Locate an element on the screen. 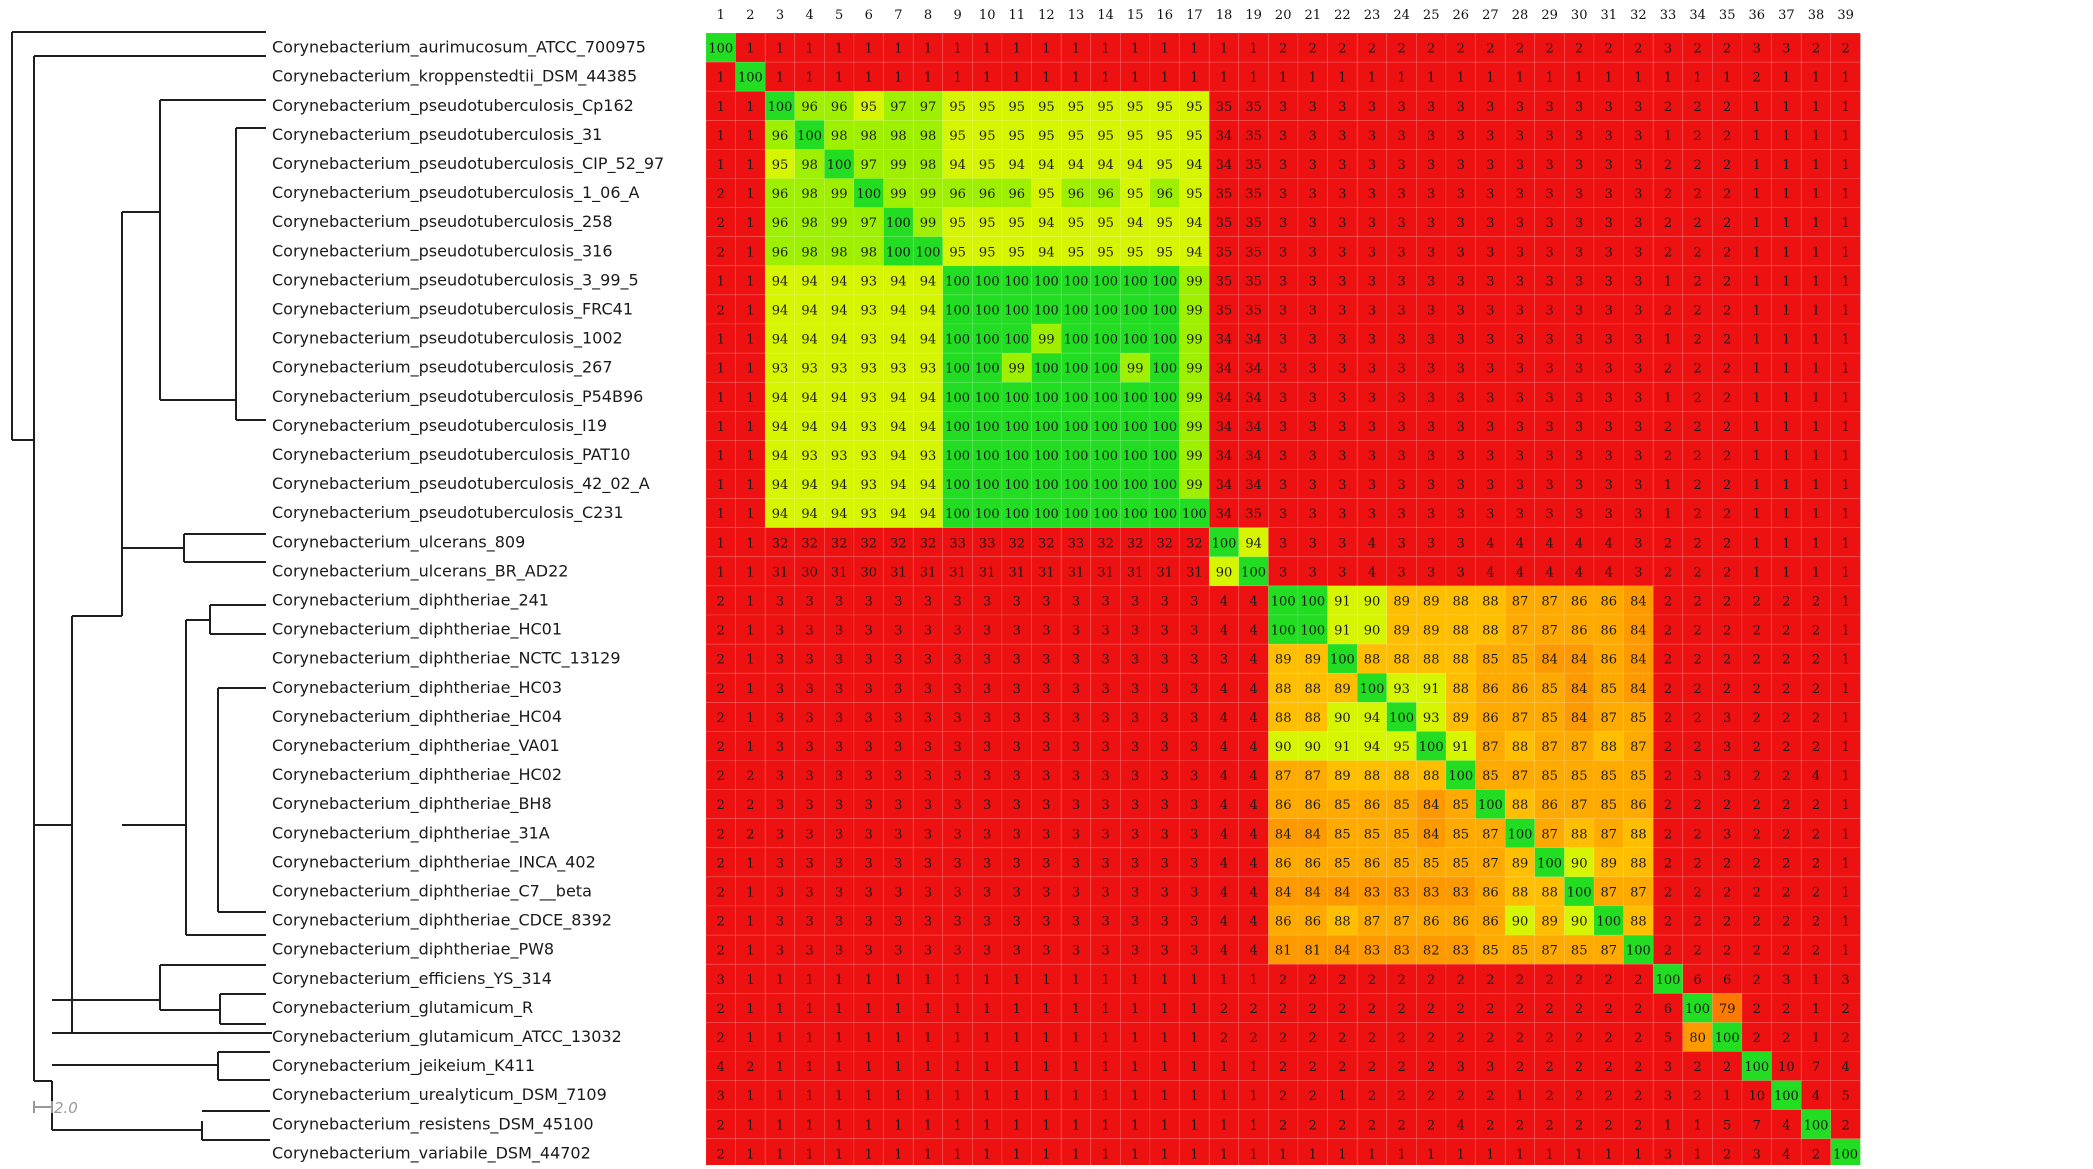 This screenshot has height=1169, width=2093. cell-value-label: 97 is located at coordinates (869, 165).